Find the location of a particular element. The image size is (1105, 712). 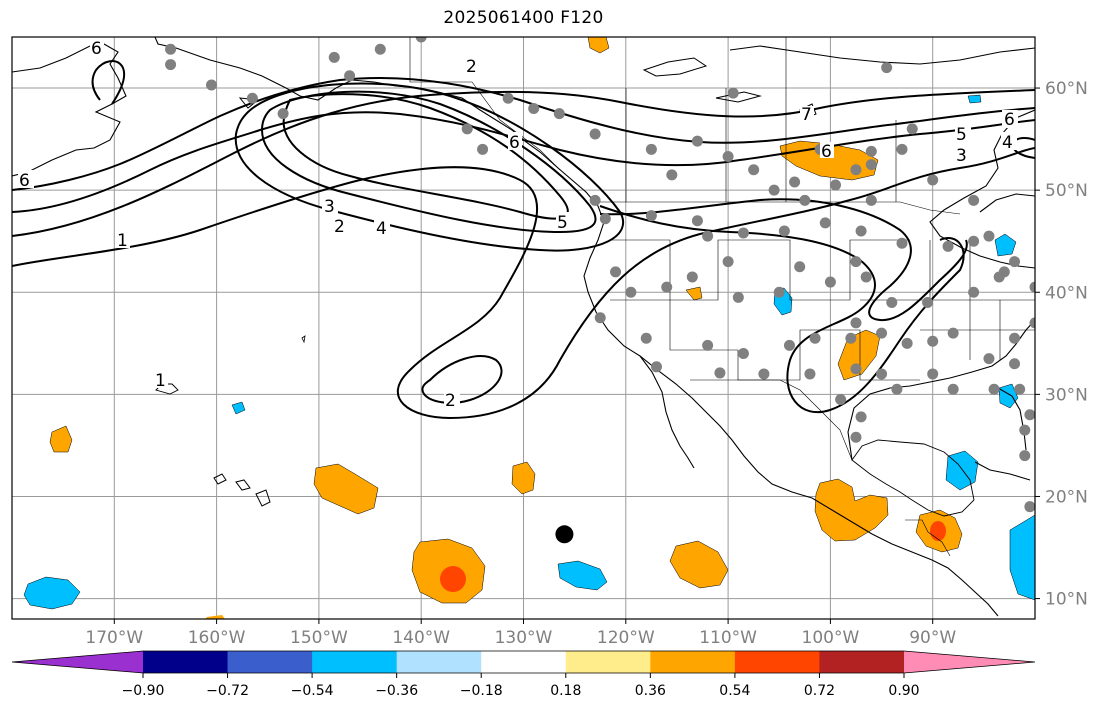

latitude-tick-label: 30°N is located at coordinates (1066, 395).